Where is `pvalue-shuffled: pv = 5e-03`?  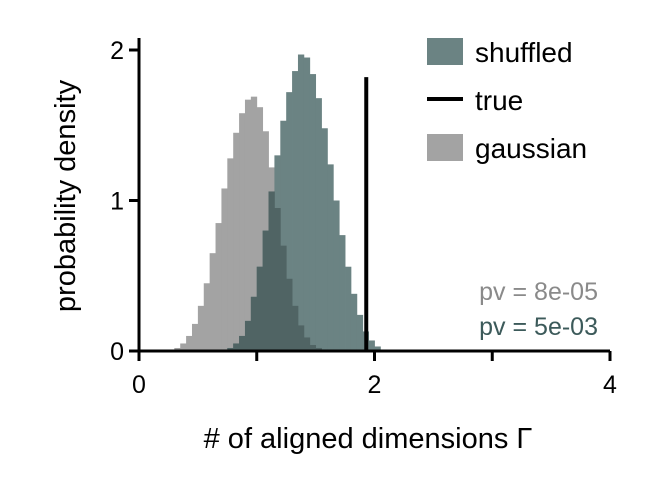 pvalue-shuffled: pv = 5e-03 is located at coordinates (538, 327).